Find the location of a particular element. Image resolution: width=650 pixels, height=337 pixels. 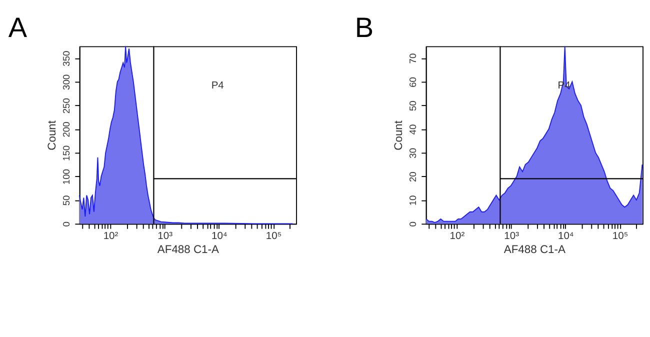

y-tick-label: 10 is located at coordinates (413, 200).